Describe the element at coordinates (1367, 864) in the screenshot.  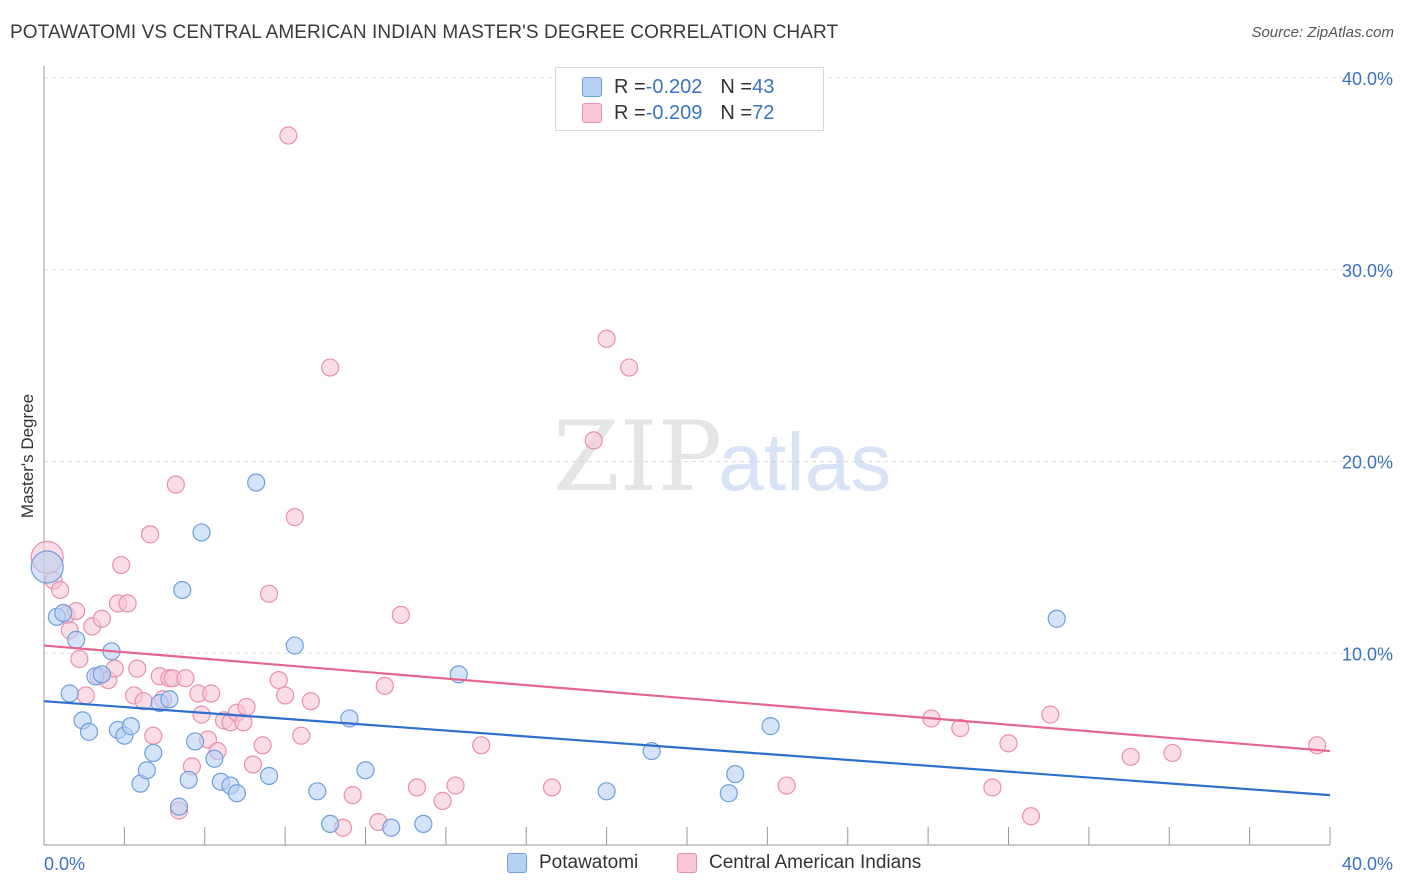
I see `x-tick-label: 40.0%` at that location.